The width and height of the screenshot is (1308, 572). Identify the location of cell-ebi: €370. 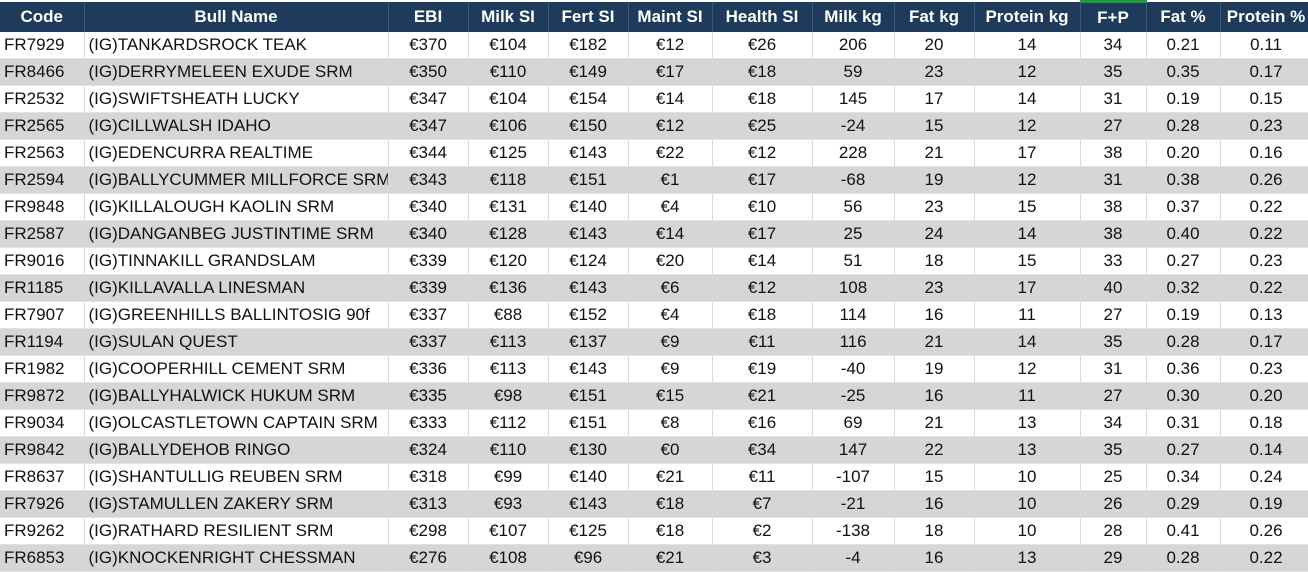
(428, 45).